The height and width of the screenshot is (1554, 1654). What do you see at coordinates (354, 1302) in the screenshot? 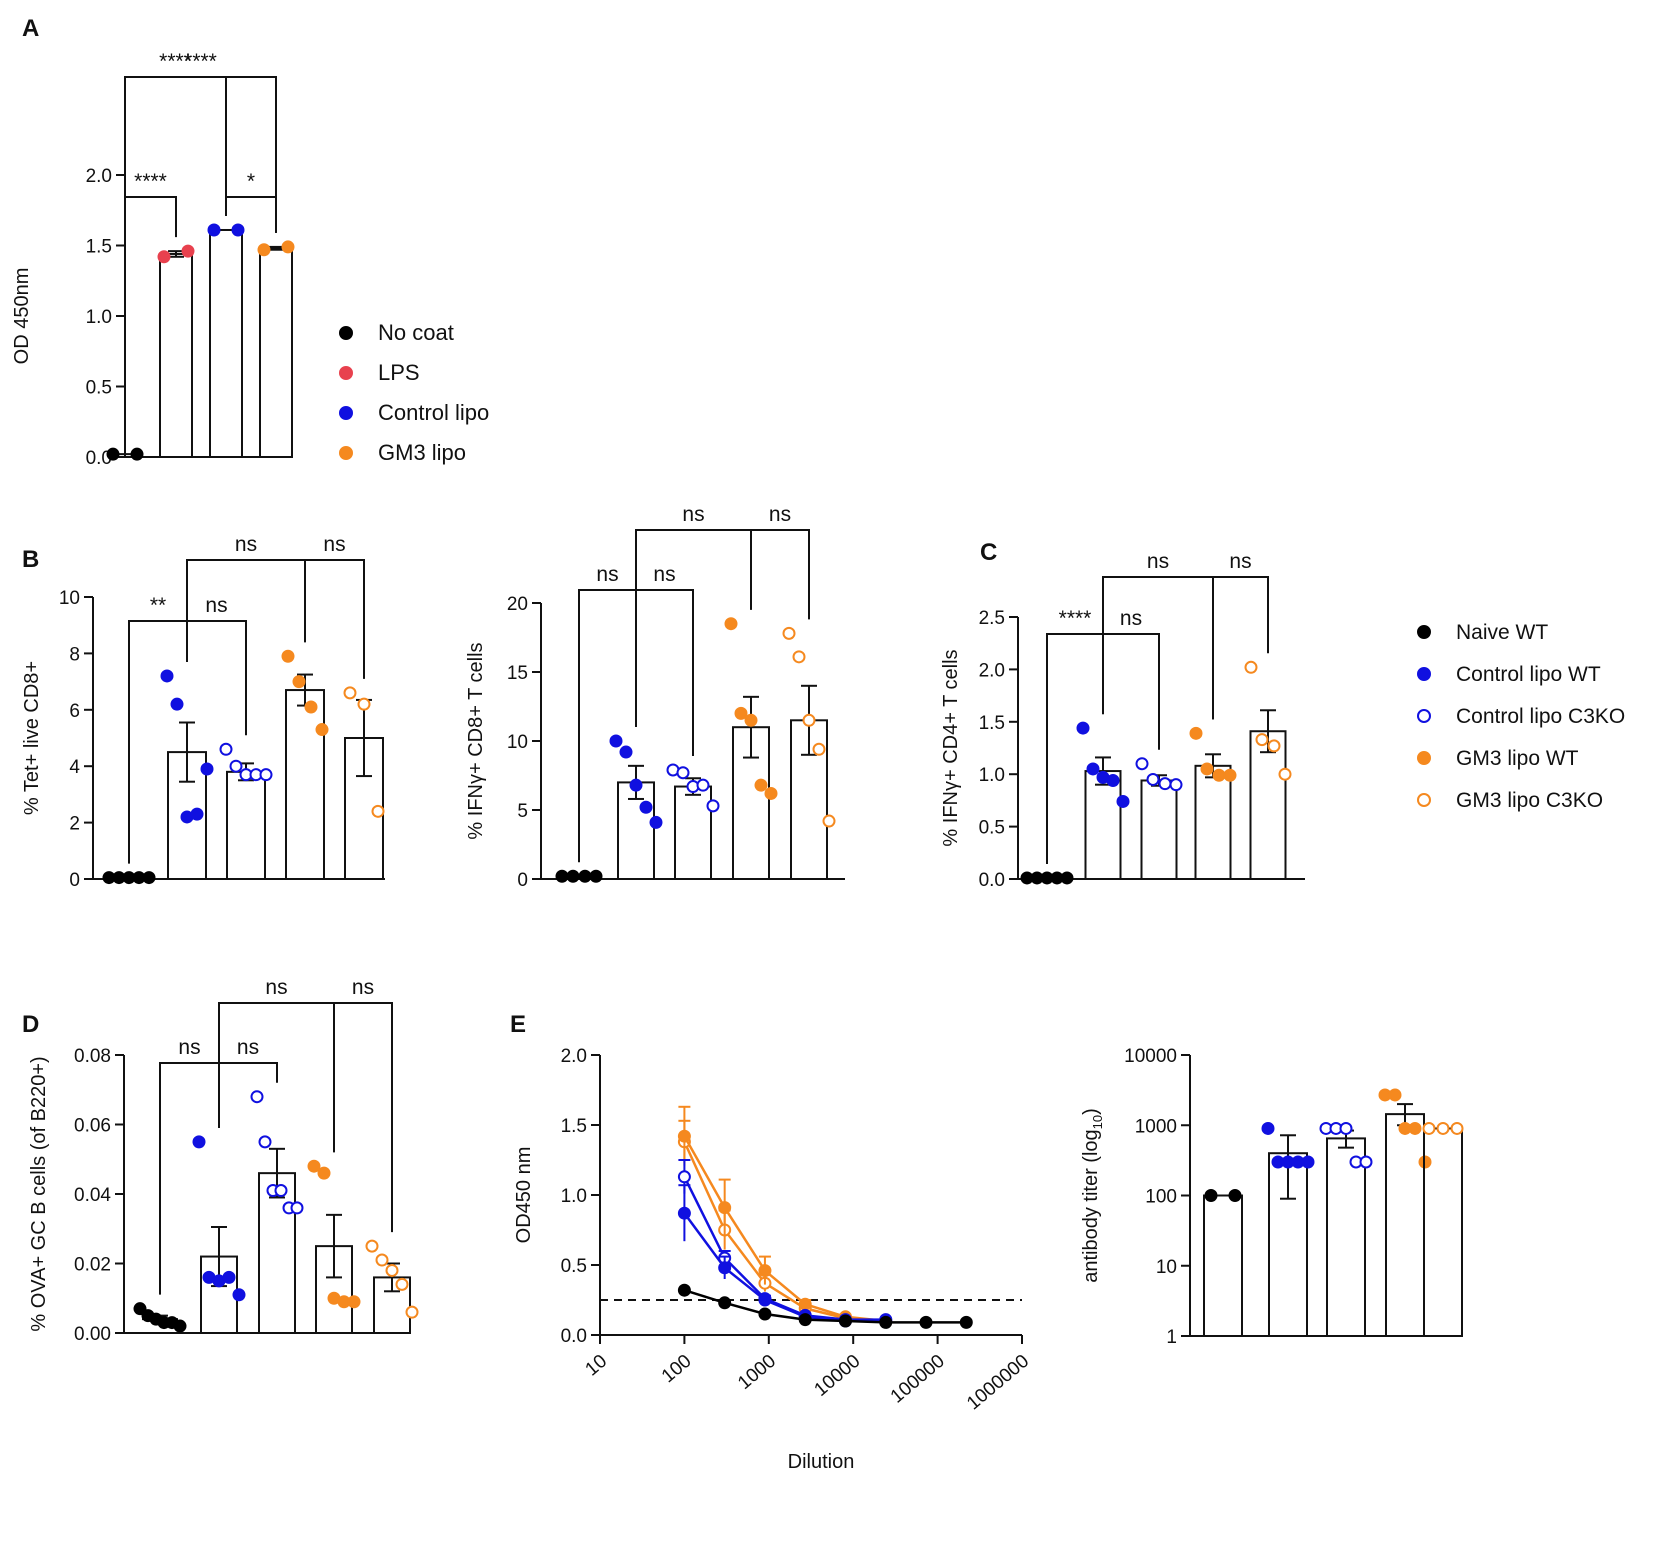
I see `chart-d-gm3-lipo-wt-data-point` at bounding box center [354, 1302].